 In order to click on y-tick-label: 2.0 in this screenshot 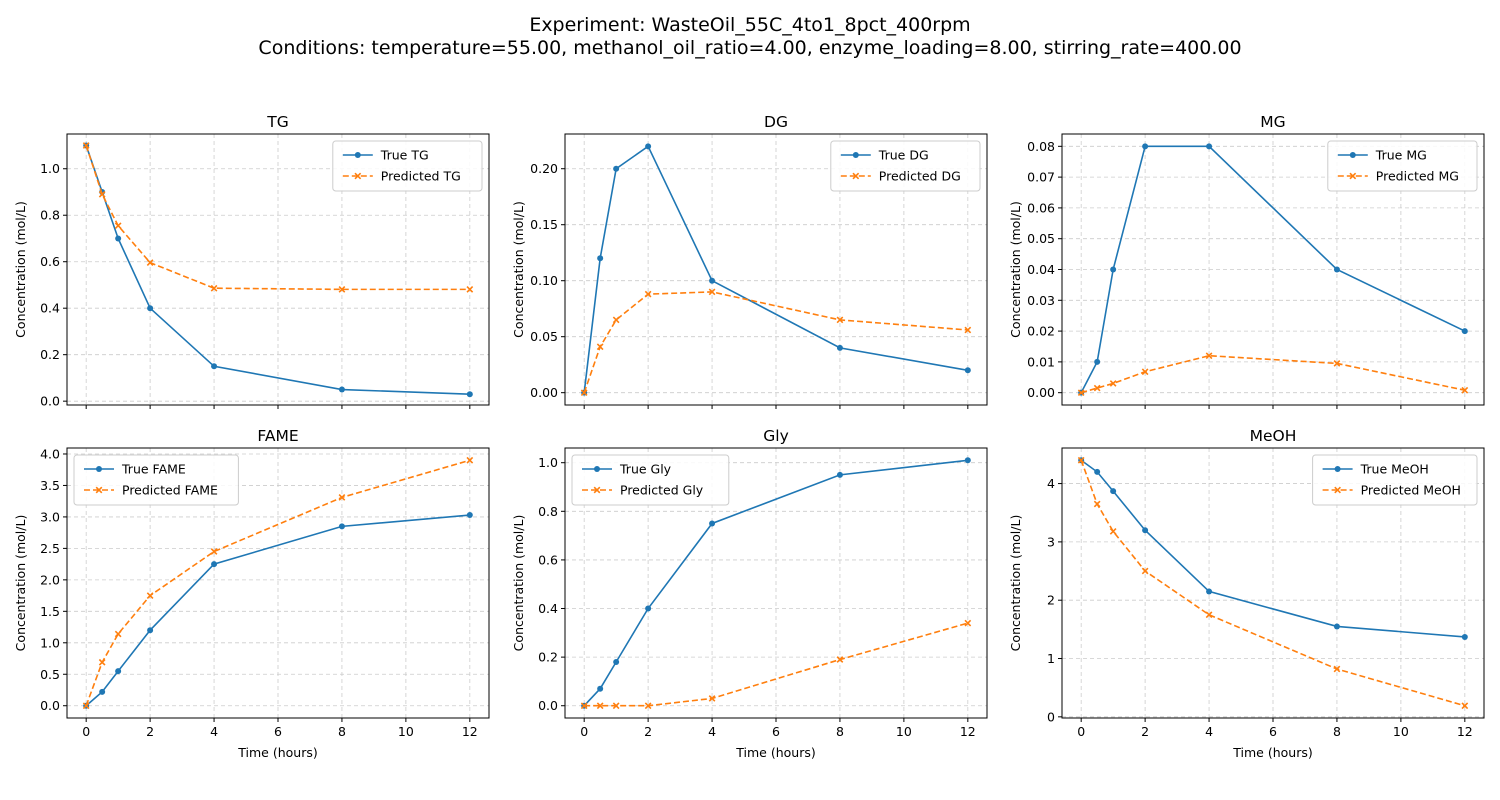, I will do `click(50, 579)`.